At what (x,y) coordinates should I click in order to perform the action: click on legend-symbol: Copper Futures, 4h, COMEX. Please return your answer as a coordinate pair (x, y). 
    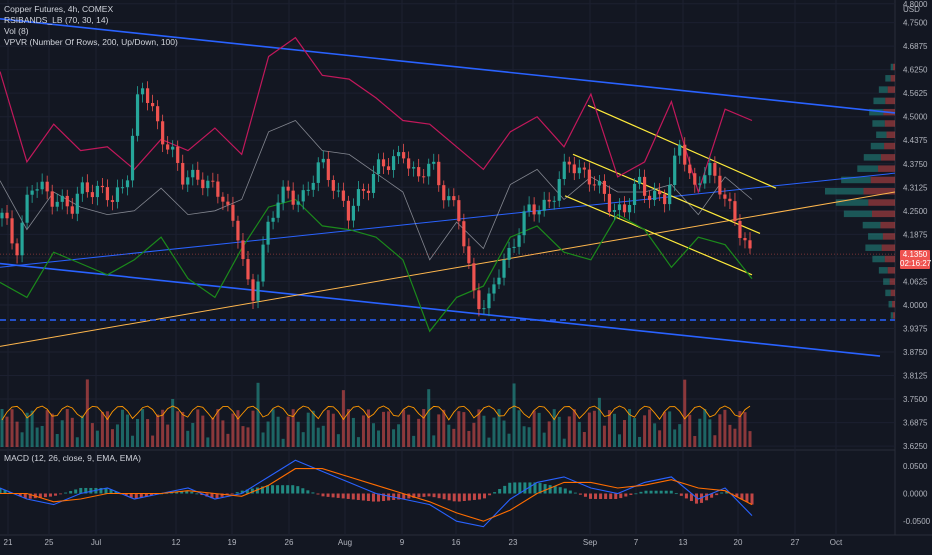
    Looking at the image, I should click on (59, 9).